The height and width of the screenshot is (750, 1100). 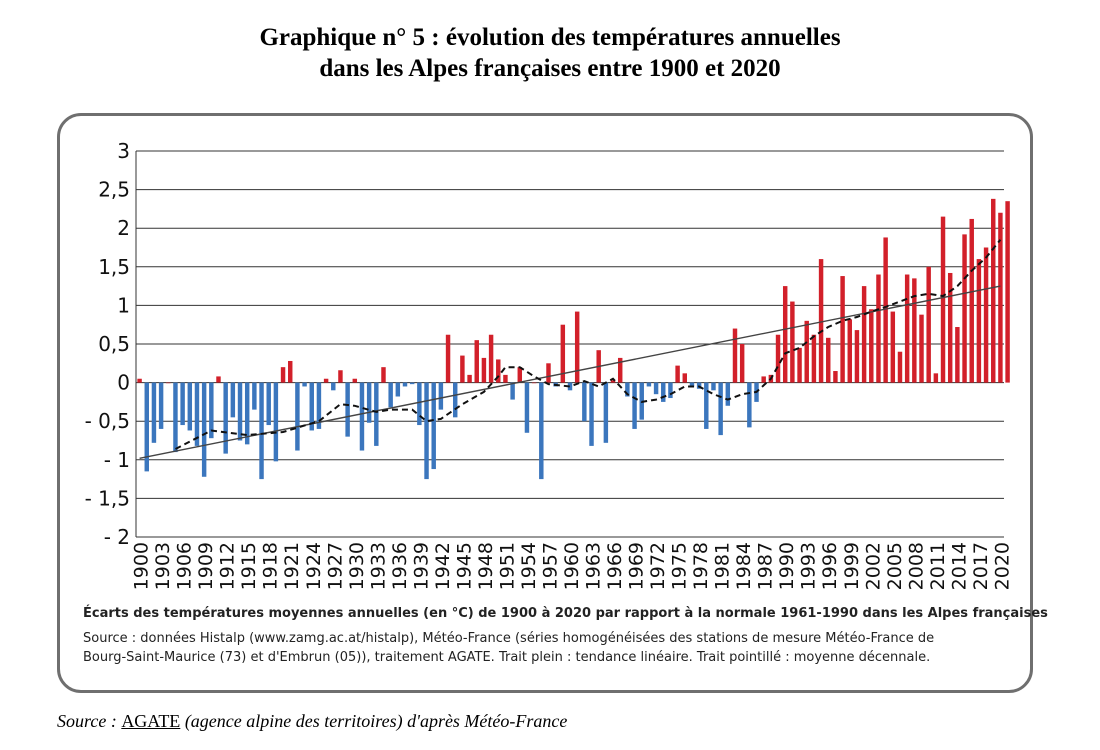 I want to click on bar-1914, so click(x=240, y=411).